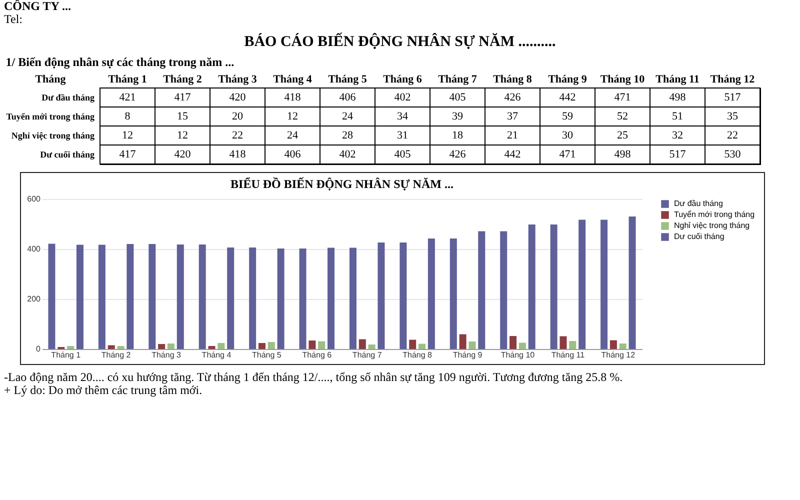 Image resolution: width=800 pixels, height=500 pixels. What do you see at coordinates (53, 135) in the screenshot?
I see `y-tick-label: Nghỉ việc trong tháng` at bounding box center [53, 135].